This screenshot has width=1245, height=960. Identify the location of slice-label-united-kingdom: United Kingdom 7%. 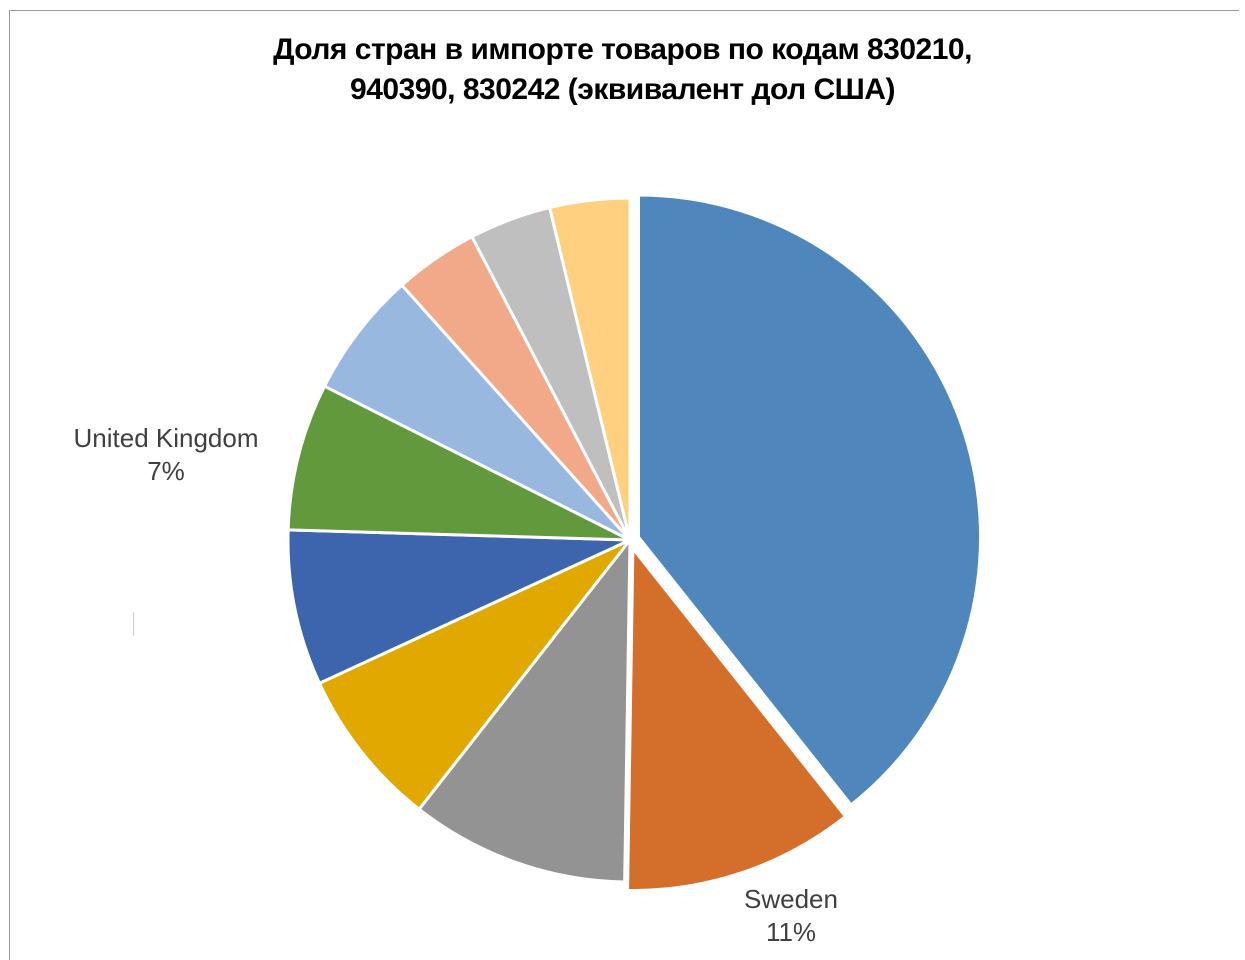
(166, 454).